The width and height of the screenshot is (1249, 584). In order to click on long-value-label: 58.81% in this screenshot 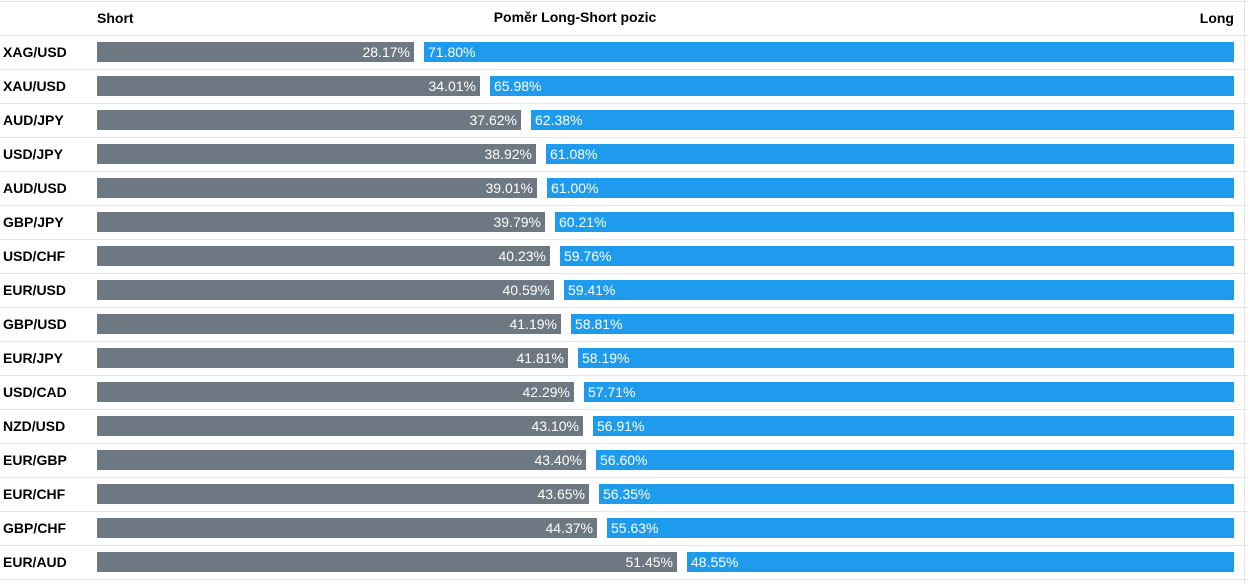, I will do `click(598, 324)`.